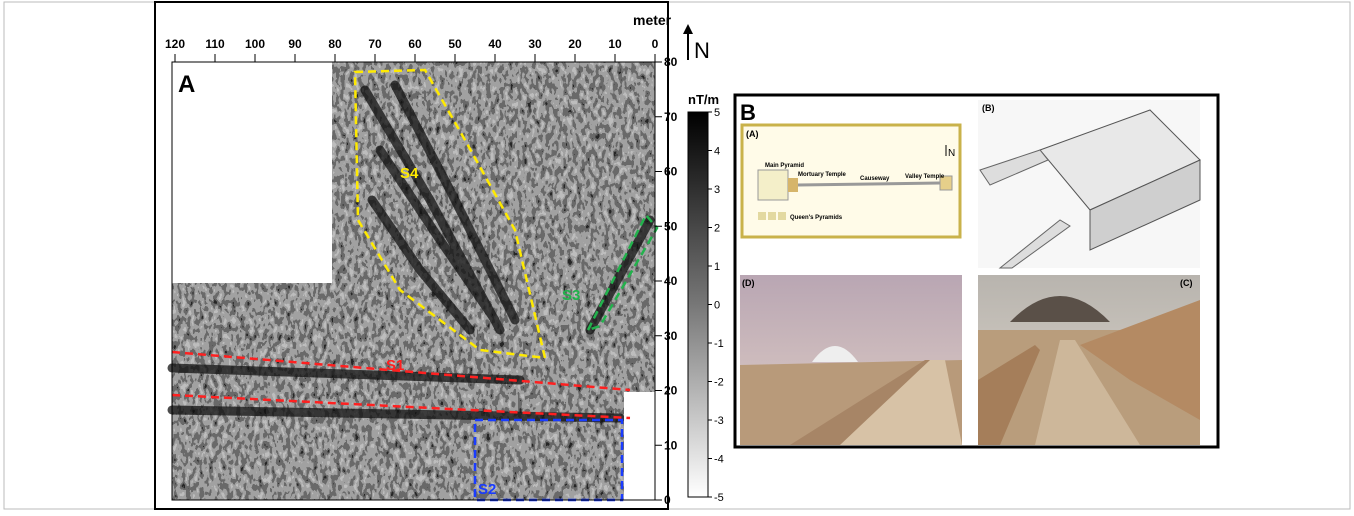 Image resolution: width=1354 pixels, height=516 pixels. I want to click on plan-text: Queen's Pyramids, so click(816, 218).